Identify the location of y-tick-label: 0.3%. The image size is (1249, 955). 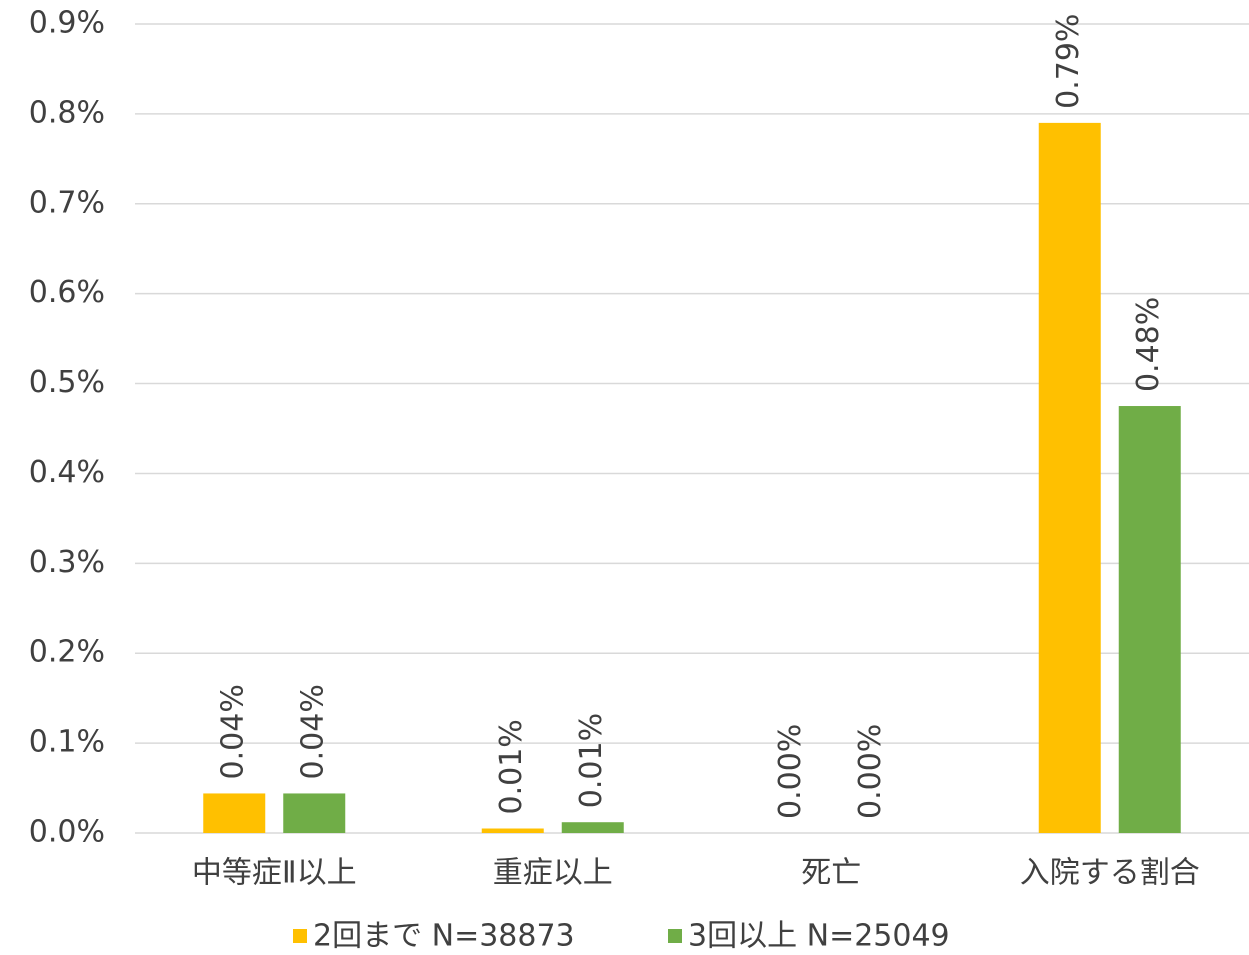
(67, 562).